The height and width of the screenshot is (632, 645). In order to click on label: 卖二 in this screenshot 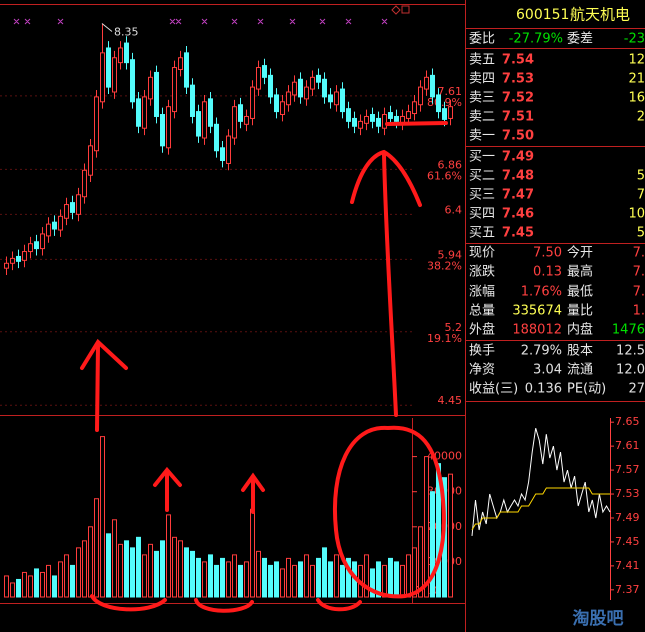, I will do `click(482, 117)`.